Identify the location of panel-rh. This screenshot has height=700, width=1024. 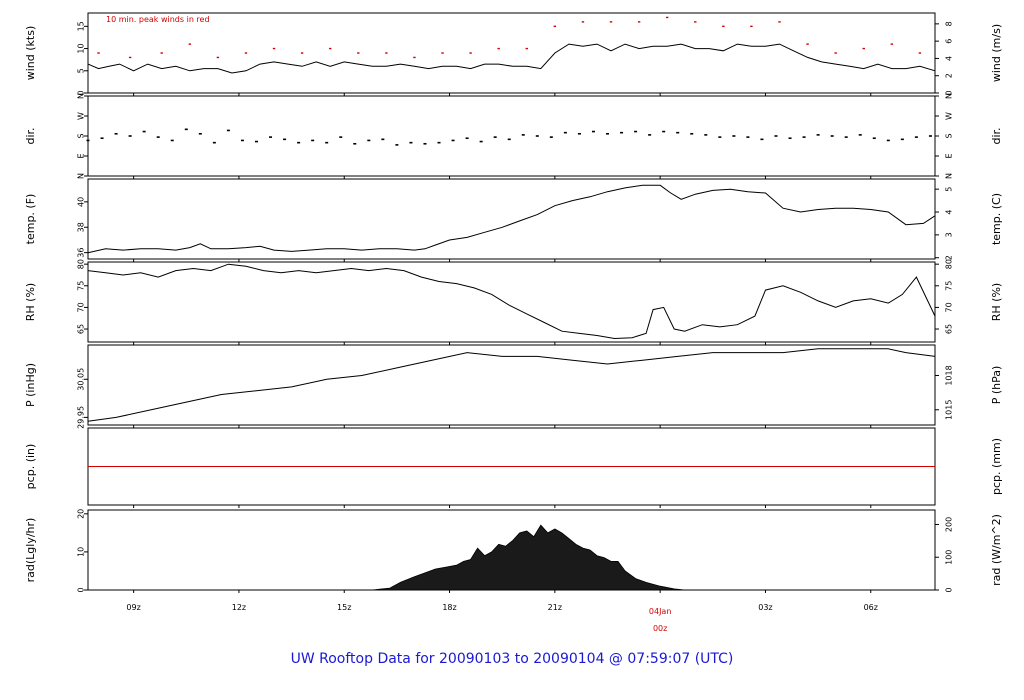
(511, 303).